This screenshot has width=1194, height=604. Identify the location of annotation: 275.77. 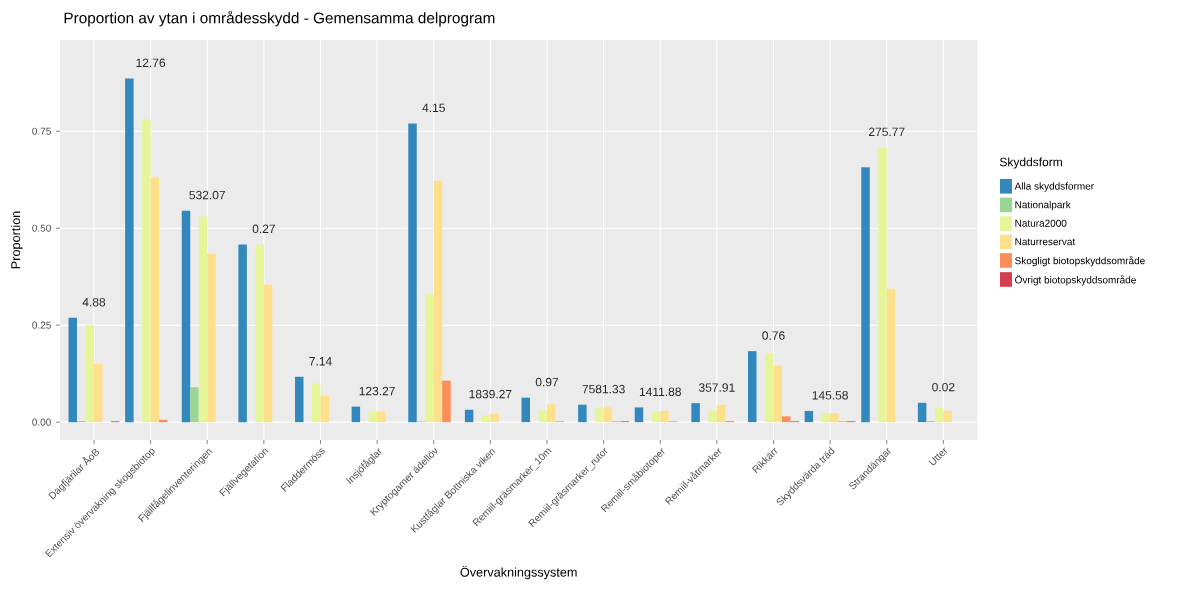
(887, 132).